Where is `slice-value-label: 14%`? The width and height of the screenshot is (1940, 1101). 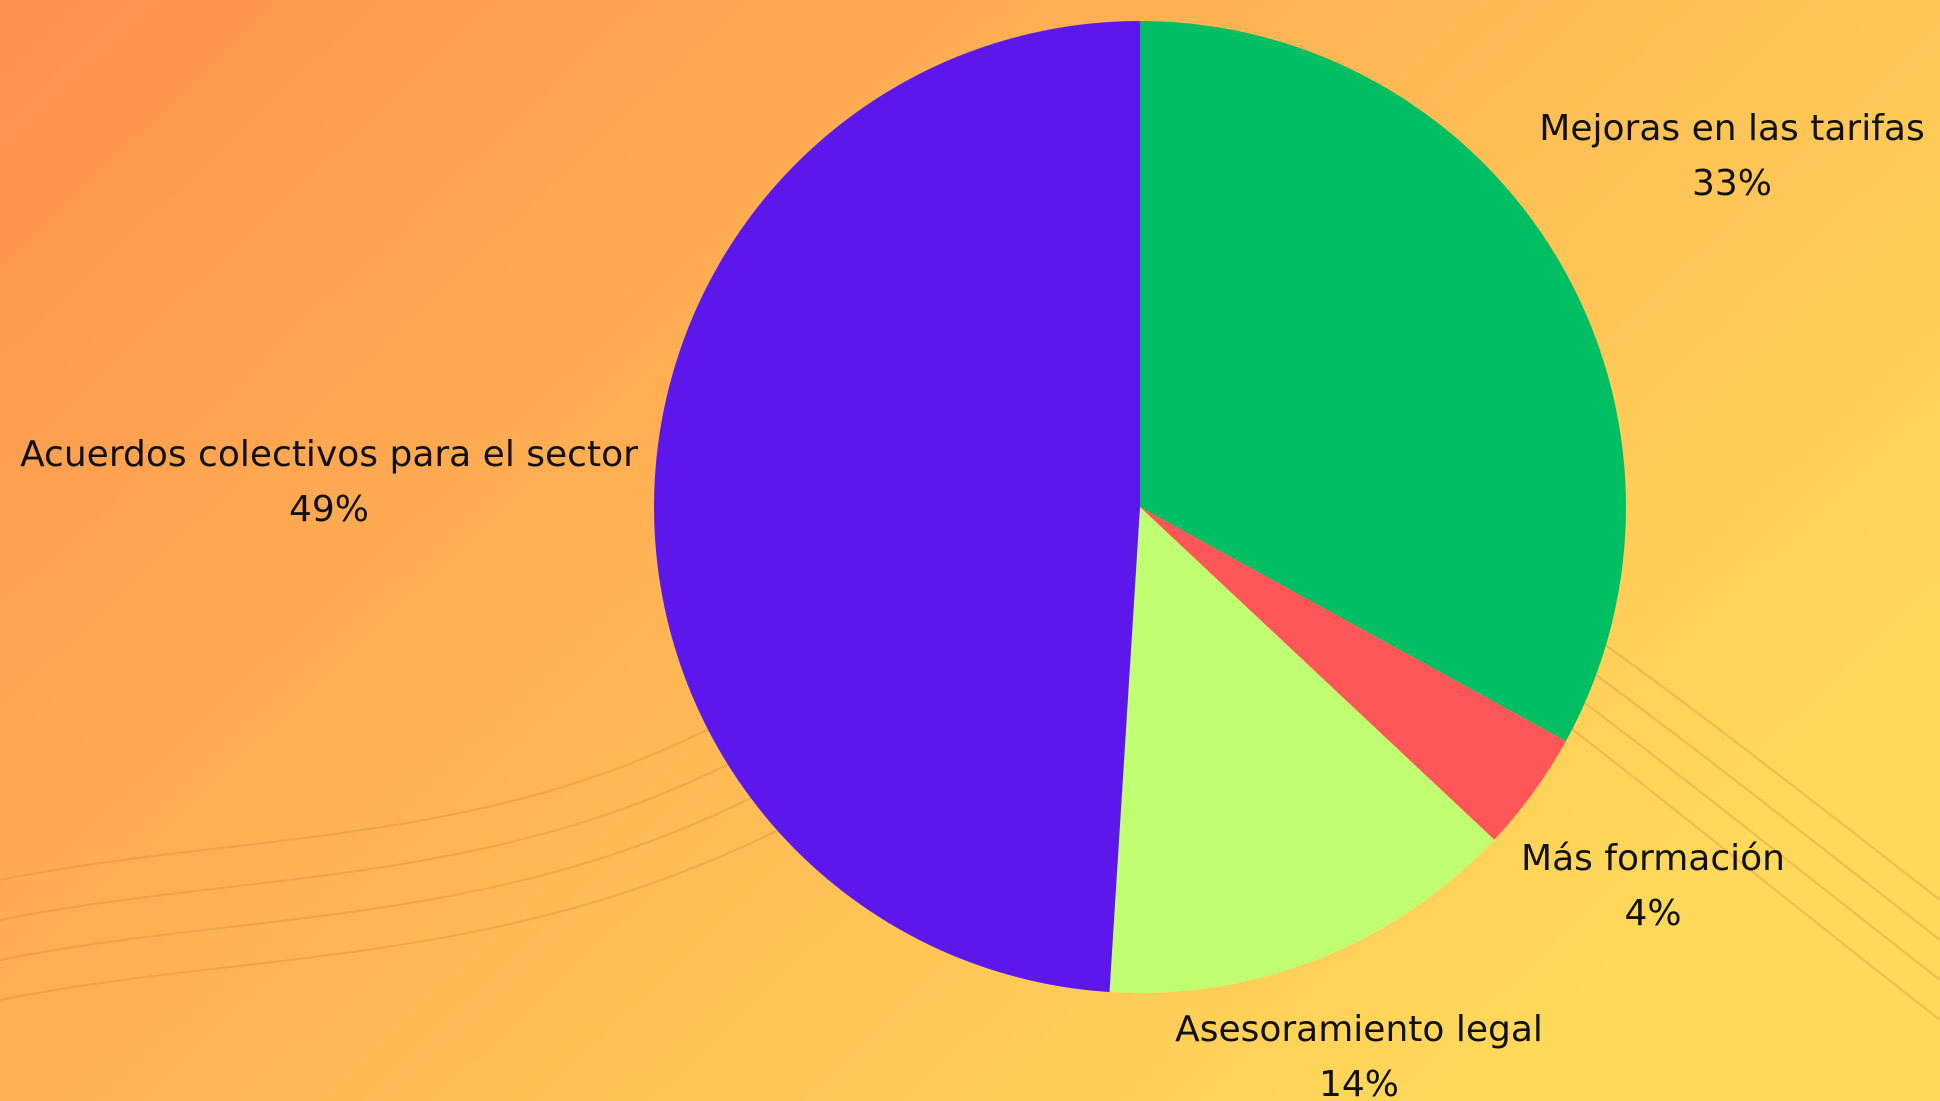 slice-value-label: 14% is located at coordinates (1359, 1082).